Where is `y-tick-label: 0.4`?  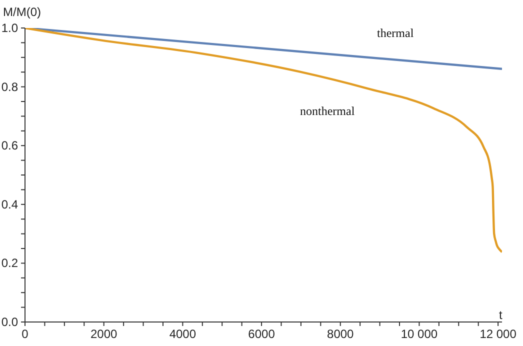 y-tick-label: 0.4 is located at coordinates (9, 204).